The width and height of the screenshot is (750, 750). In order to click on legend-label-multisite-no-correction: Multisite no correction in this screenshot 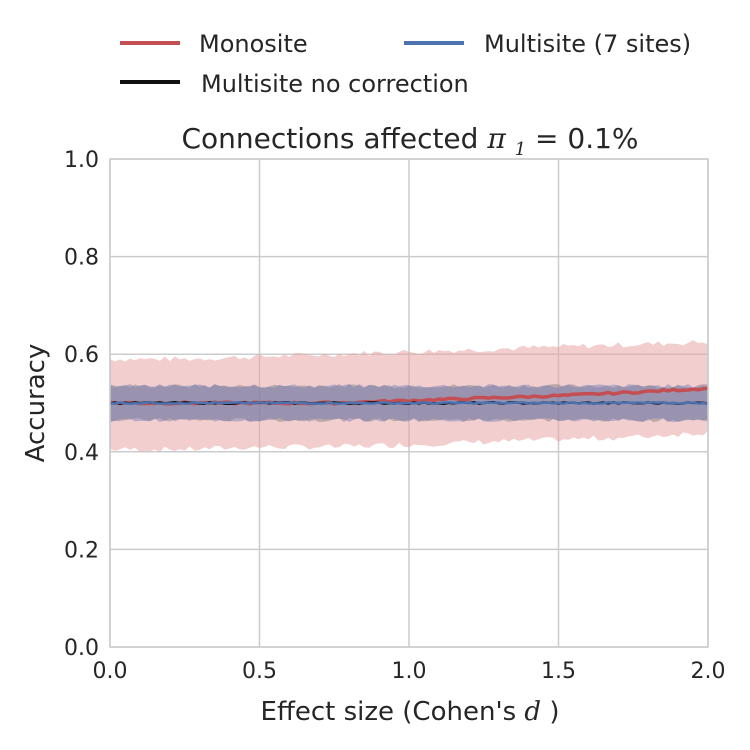, I will do `click(335, 84)`.